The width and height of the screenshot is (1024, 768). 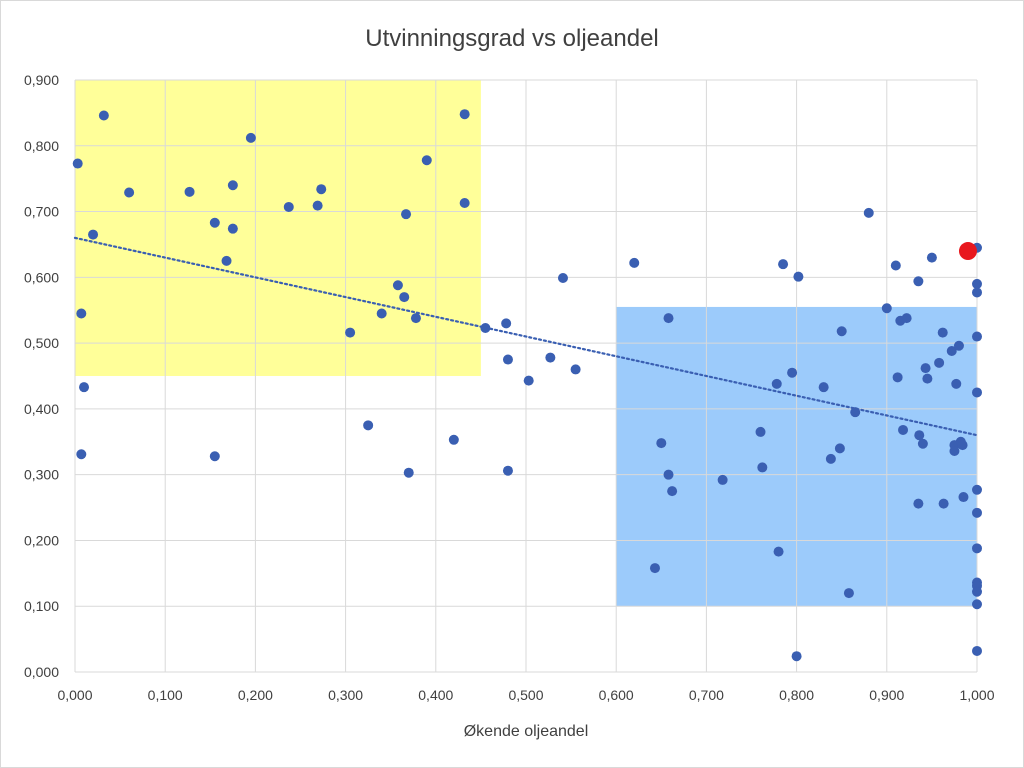 What do you see at coordinates (886, 695) in the screenshot?
I see `x-tick-label: 0,900` at bounding box center [886, 695].